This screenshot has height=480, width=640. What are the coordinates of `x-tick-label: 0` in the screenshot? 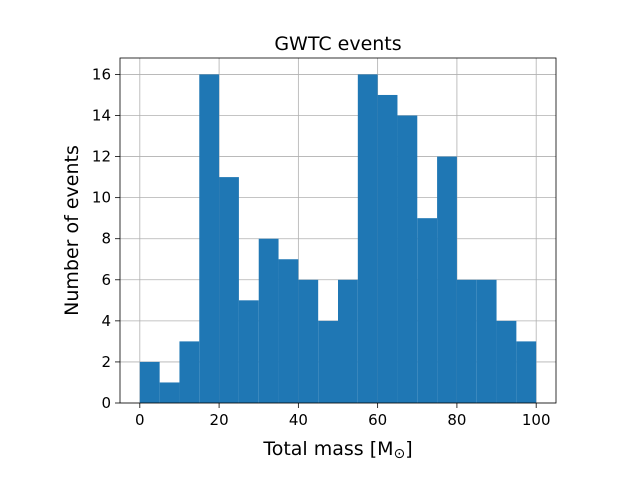 It's located at (140, 420).